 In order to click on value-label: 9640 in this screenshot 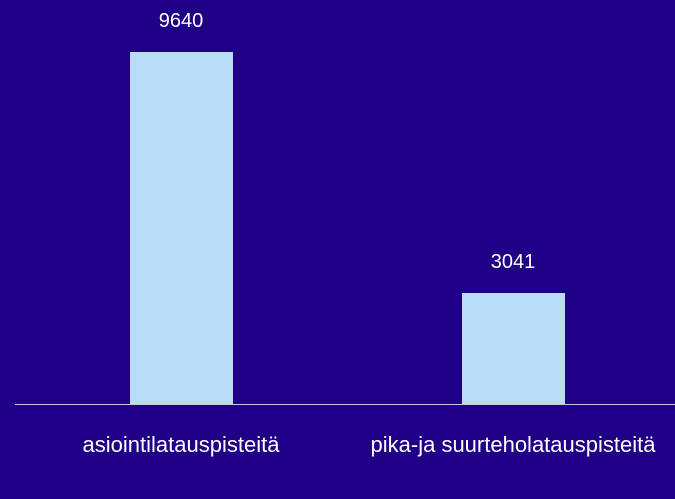, I will do `click(181, 21)`.